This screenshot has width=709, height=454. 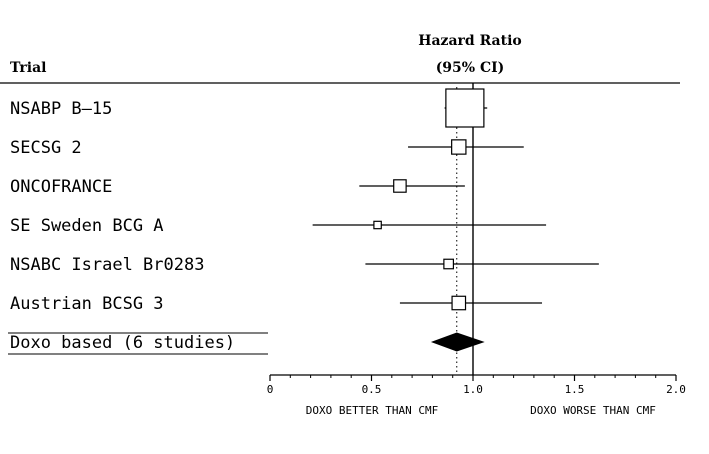 I want to click on study-label: SECSG 2, so click(x=46, y=148).